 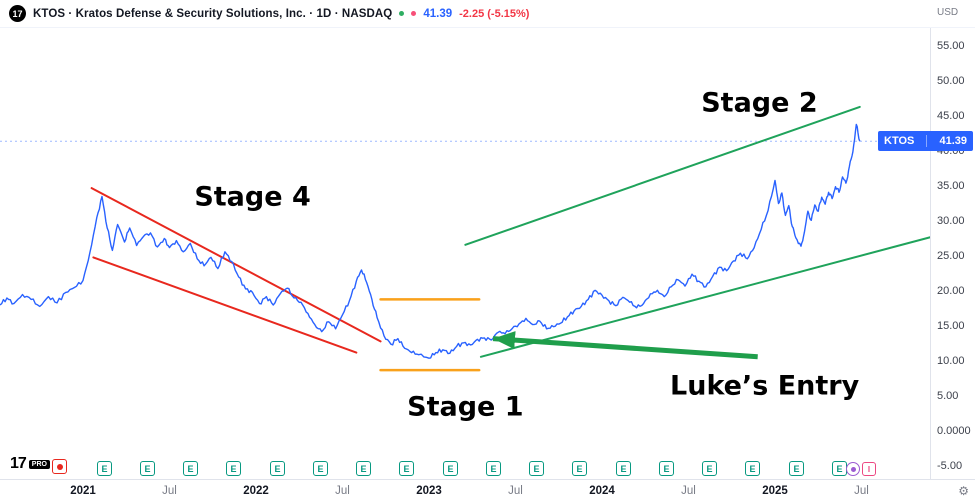 I want to click on event-icon-purple, so click(x=853, y=469).